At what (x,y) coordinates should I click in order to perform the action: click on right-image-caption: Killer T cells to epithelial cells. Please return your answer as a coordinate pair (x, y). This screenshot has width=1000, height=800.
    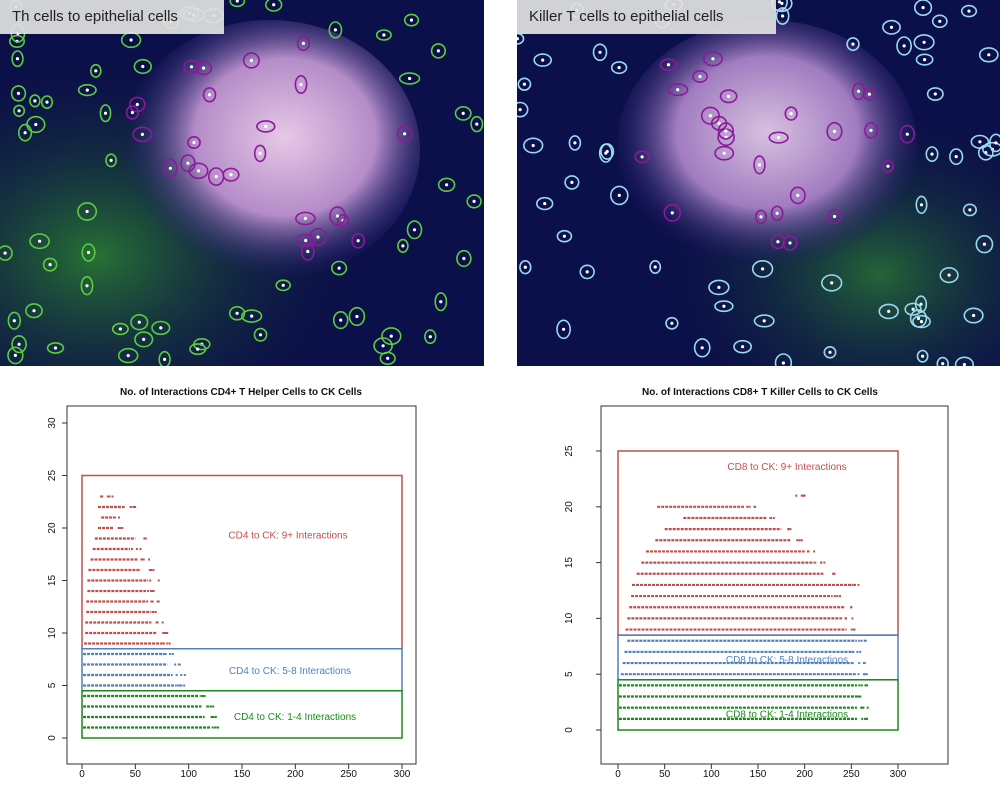
    Looking at the image, I should click on (646, 17).